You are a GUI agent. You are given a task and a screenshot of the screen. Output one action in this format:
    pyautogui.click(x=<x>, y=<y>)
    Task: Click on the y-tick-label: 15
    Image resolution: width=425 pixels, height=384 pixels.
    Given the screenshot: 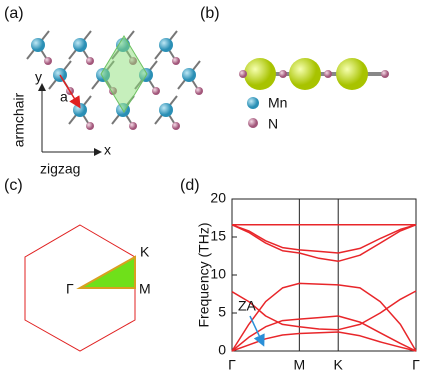 What is the action you would take?
    pyautogui.click(x=218, y=236)
    